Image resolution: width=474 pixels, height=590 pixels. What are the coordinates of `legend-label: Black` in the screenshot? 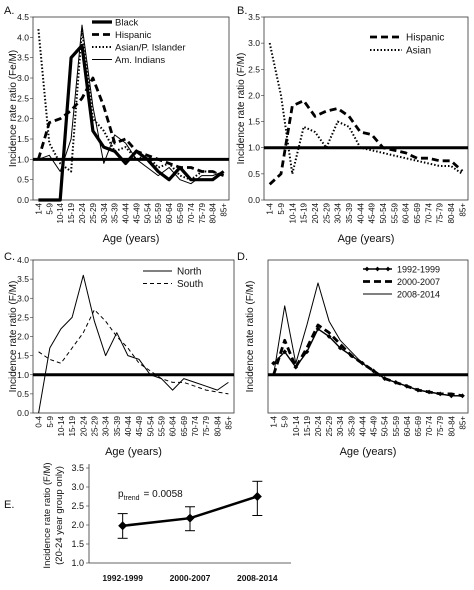 It's located at (126, 23).